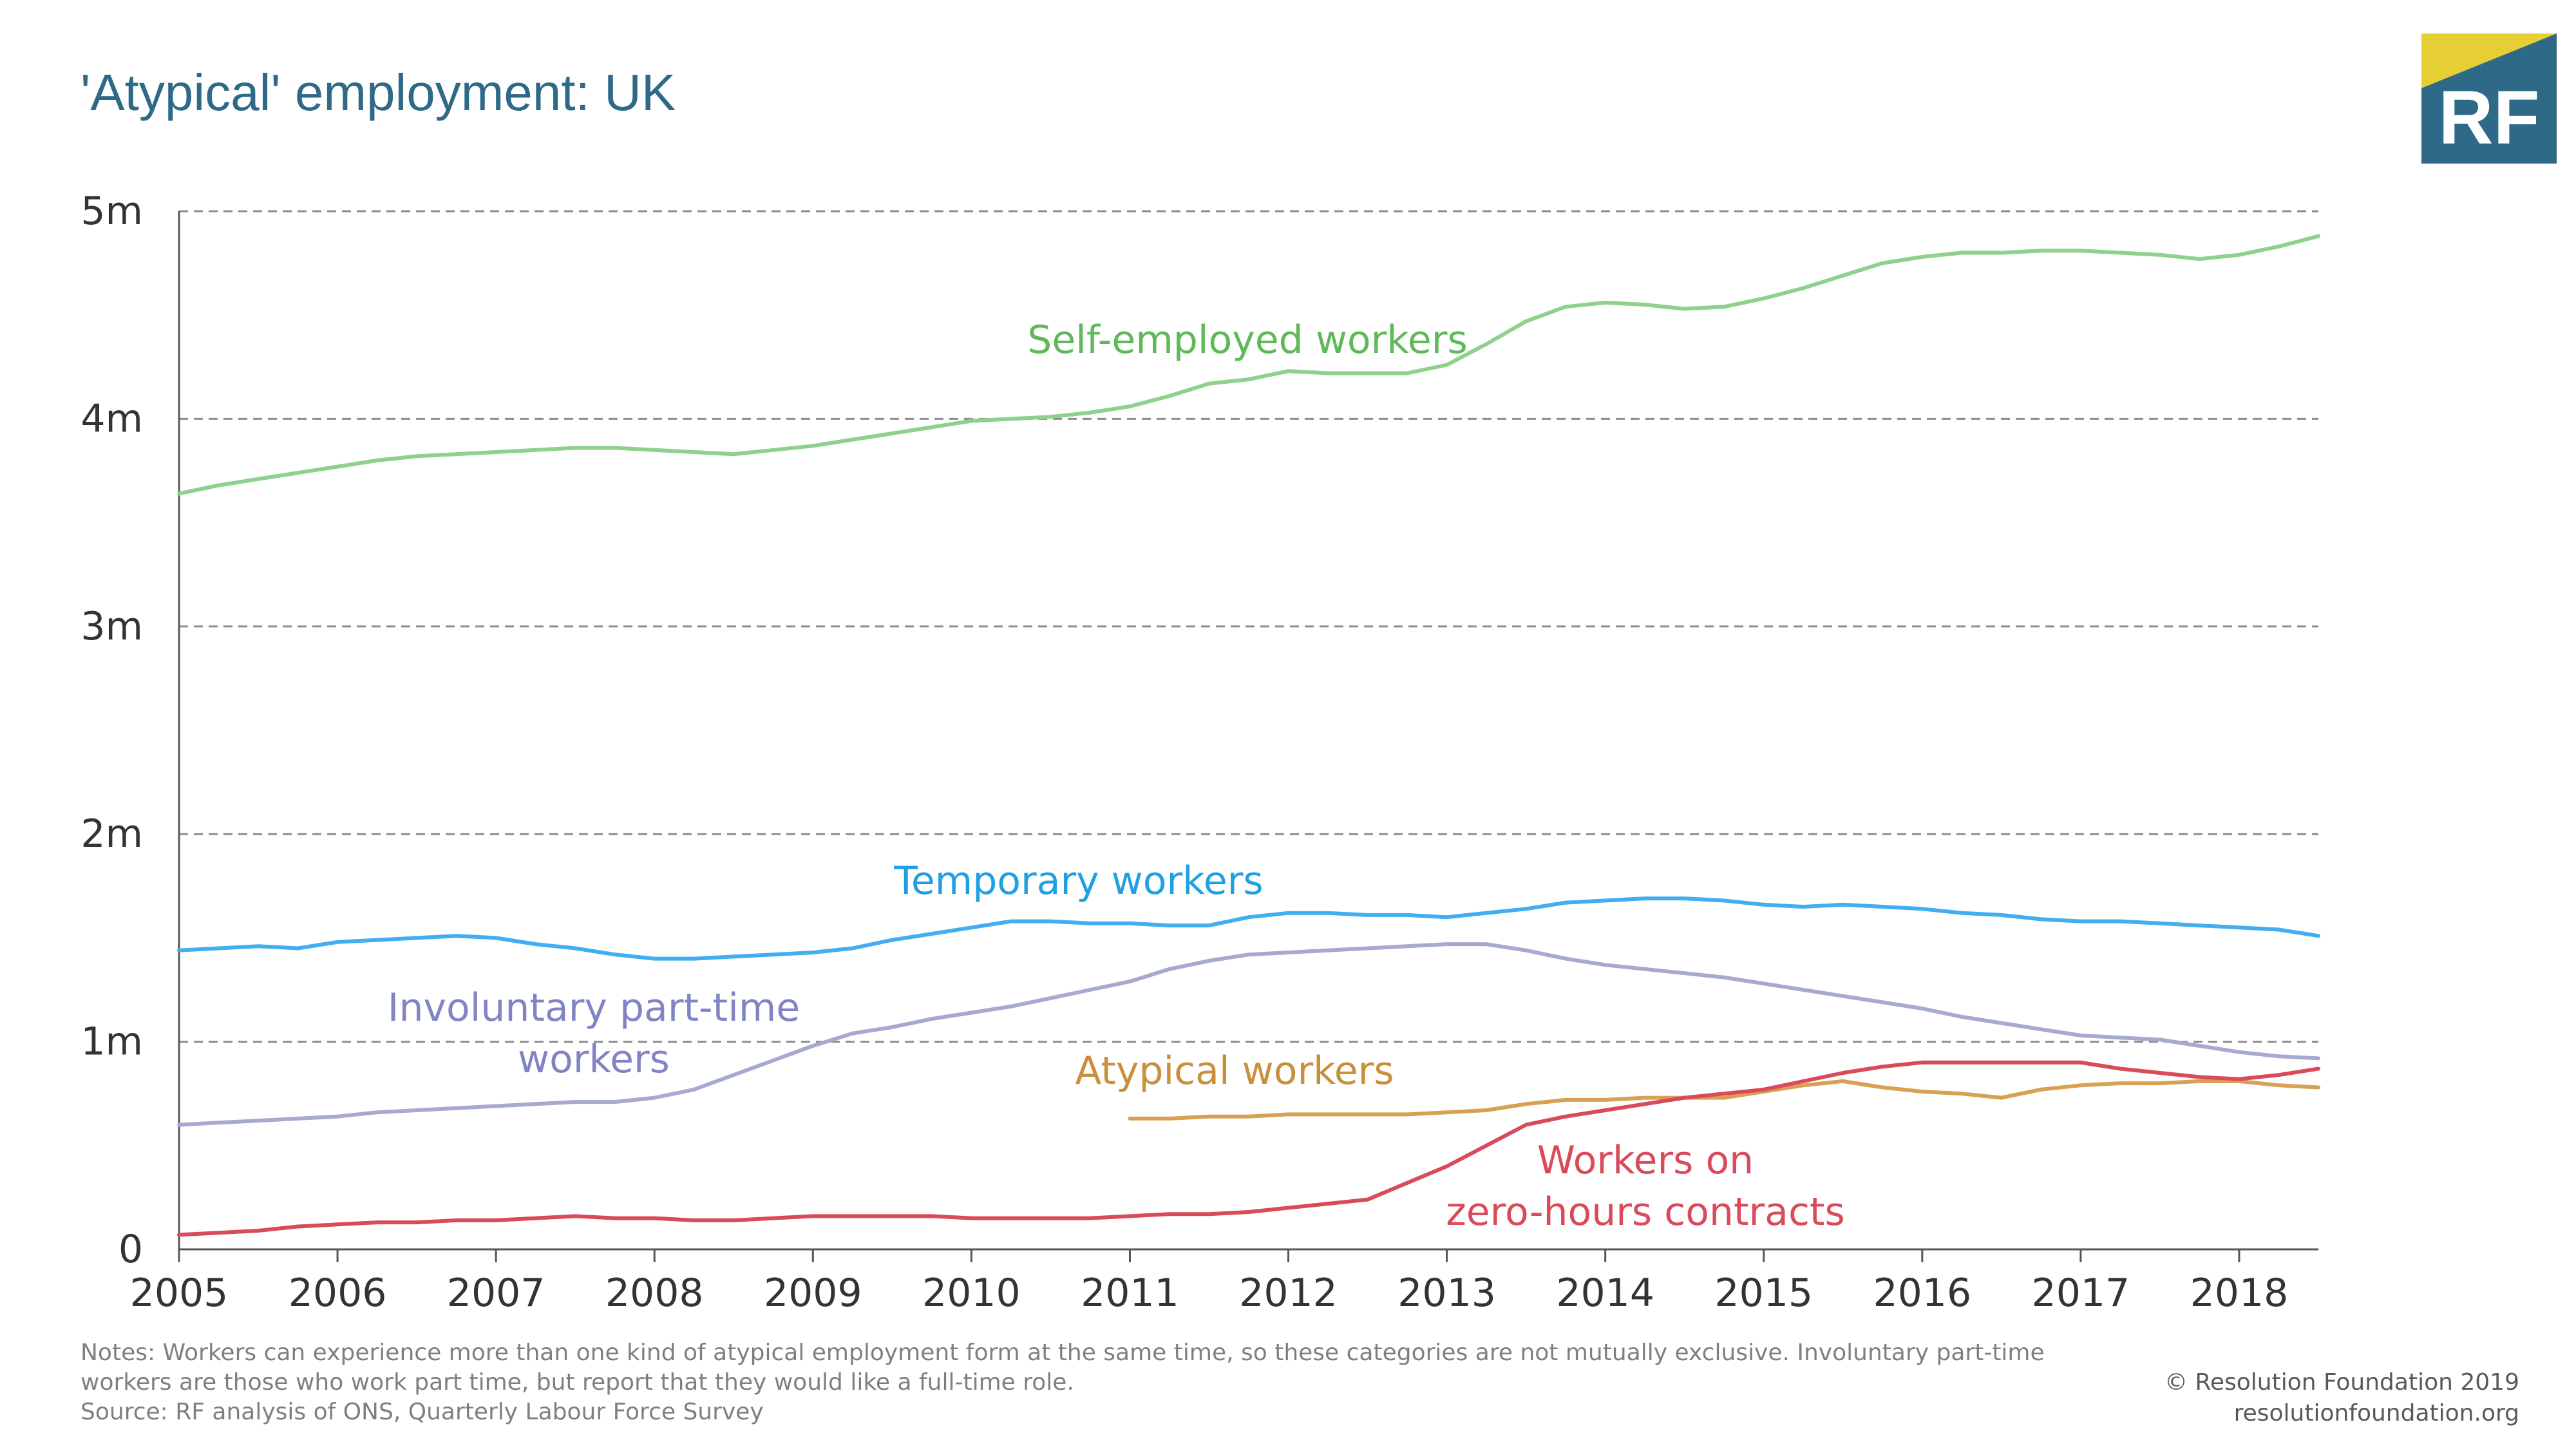 This screenshot has width=2576, height=1449. I want to click on series-line-involuntary-part-time-workers, so click(1249, 1034).